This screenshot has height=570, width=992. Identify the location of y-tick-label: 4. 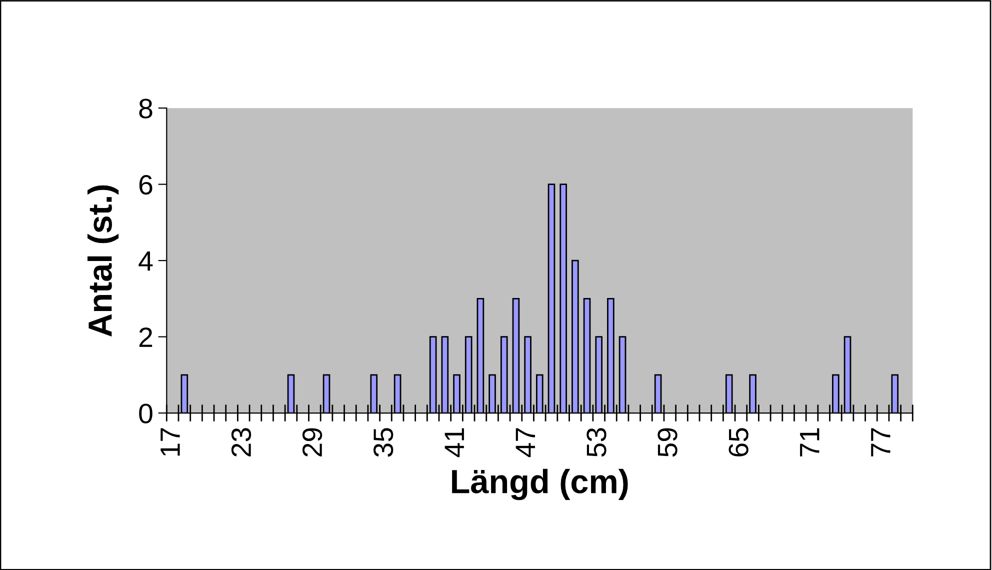
(145, 261).